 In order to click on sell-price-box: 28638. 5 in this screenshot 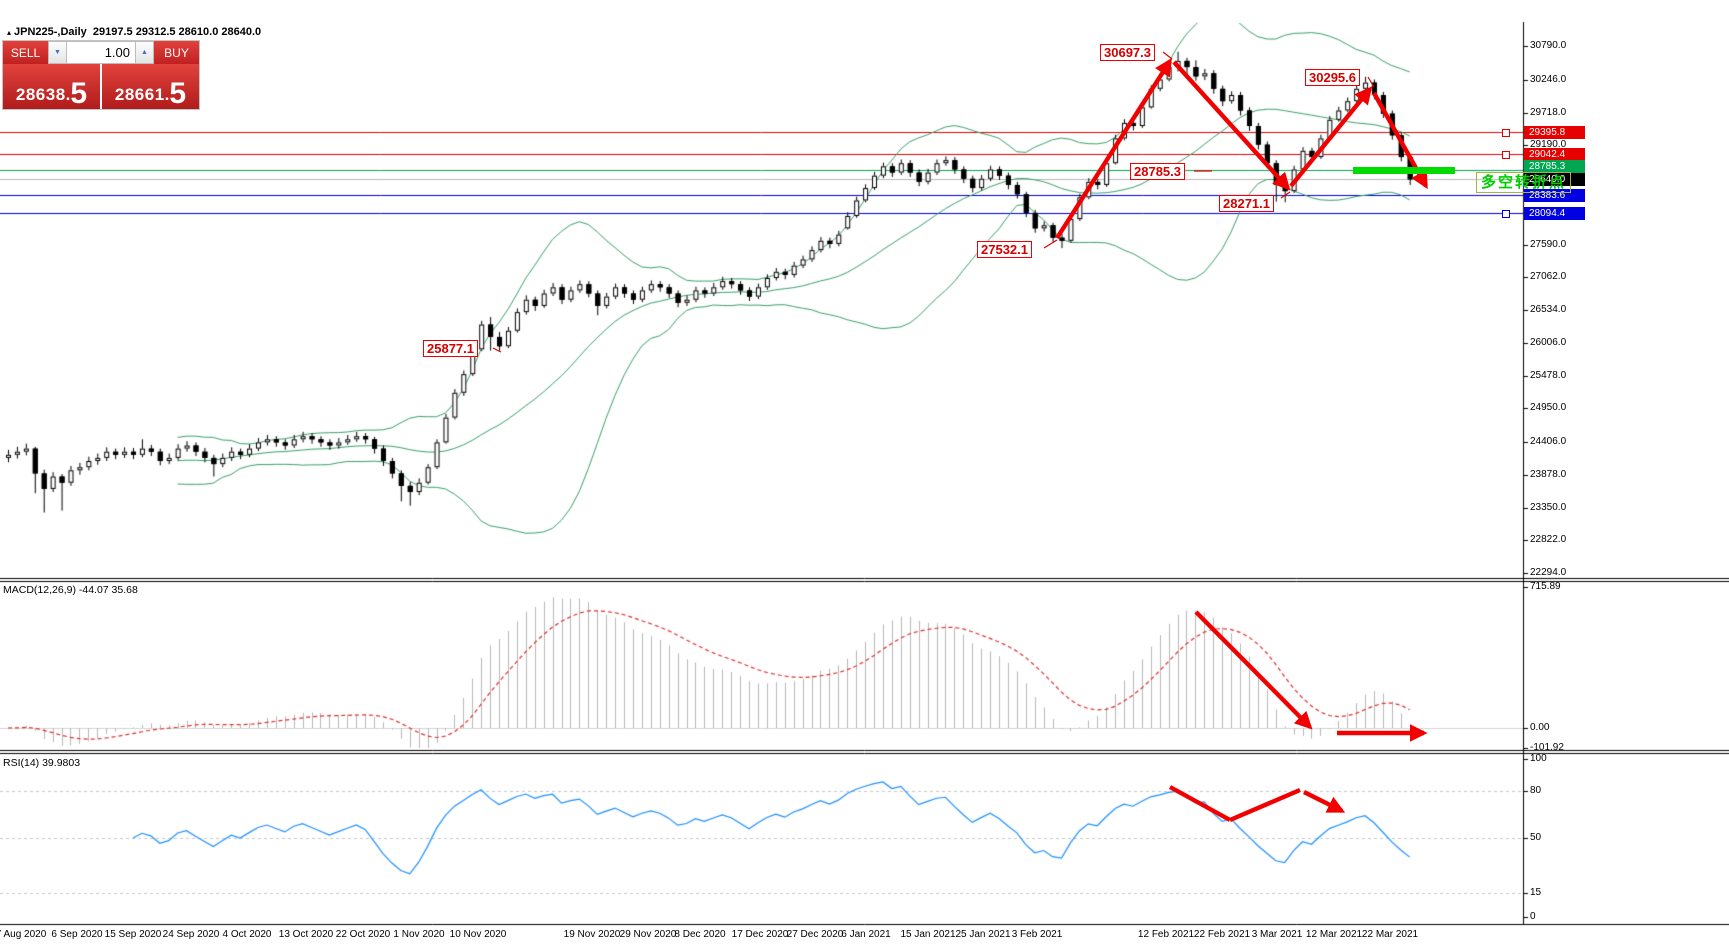, I will do `click(51, 86)`.